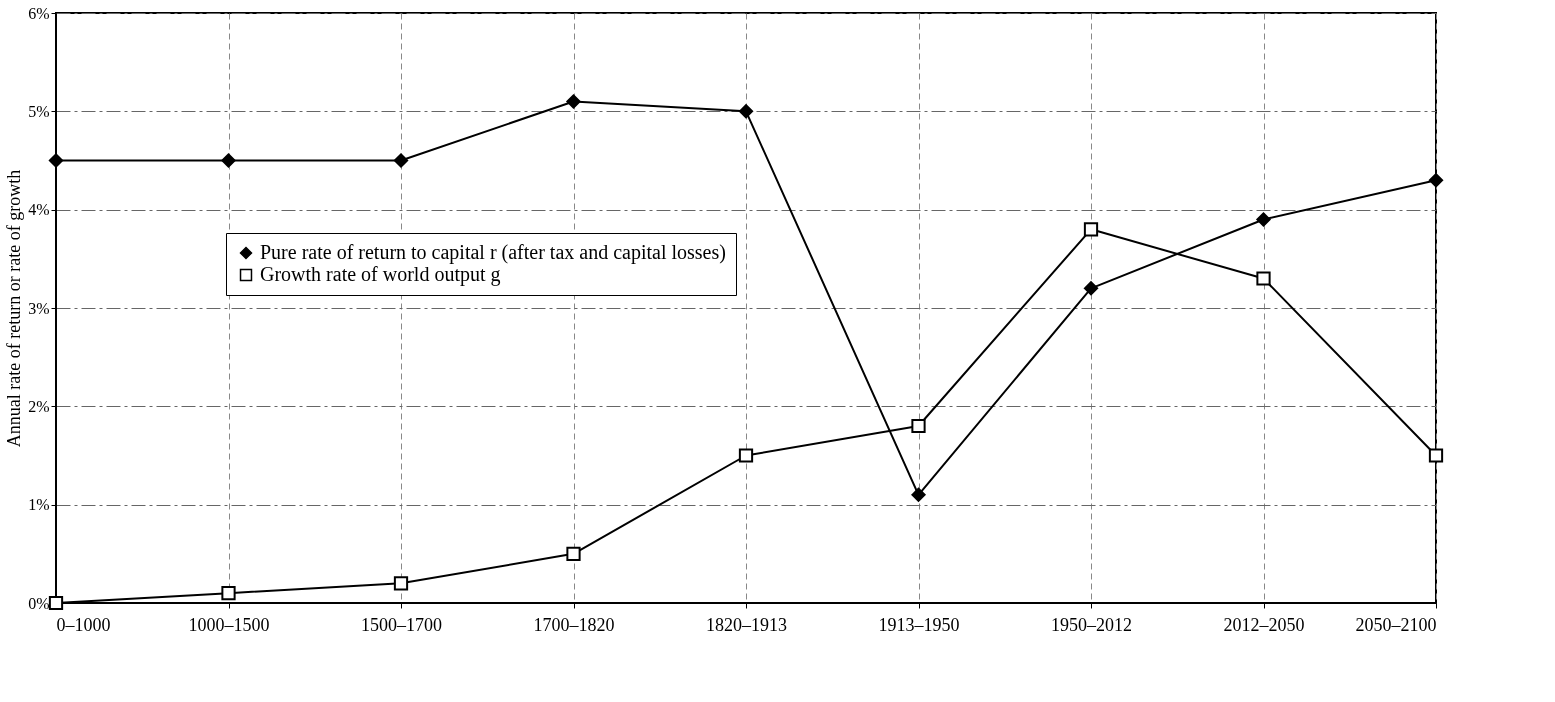 The height and width of the screenshot is (702, 1555). I want to click on y-tick-label: 2%, so click(39, 406).